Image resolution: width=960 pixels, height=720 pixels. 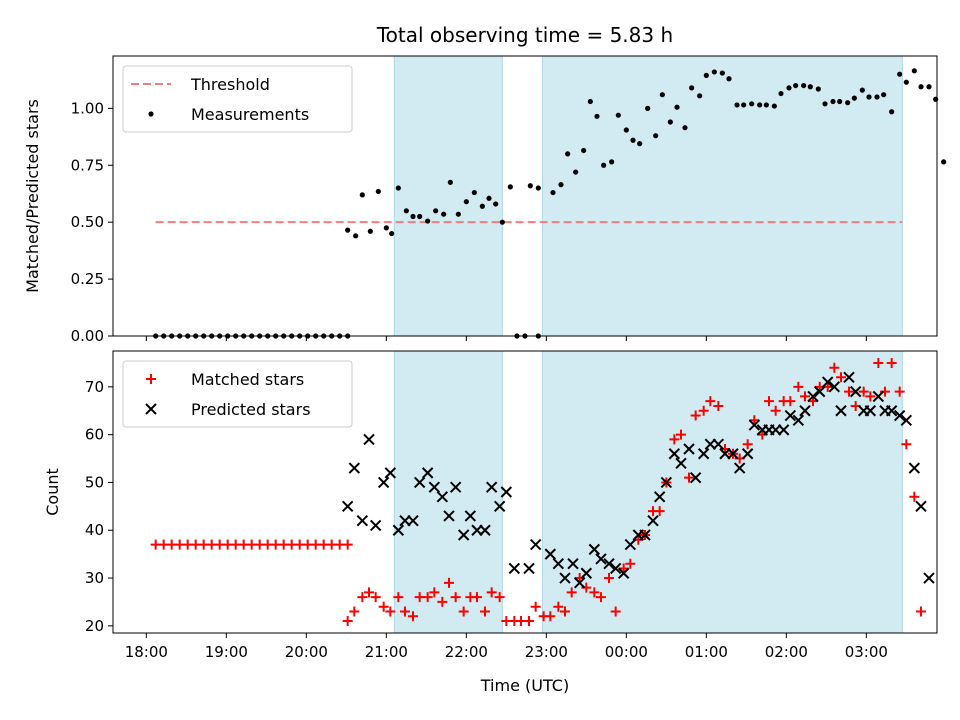 I want to click on legend, so click(x=237, y=99).